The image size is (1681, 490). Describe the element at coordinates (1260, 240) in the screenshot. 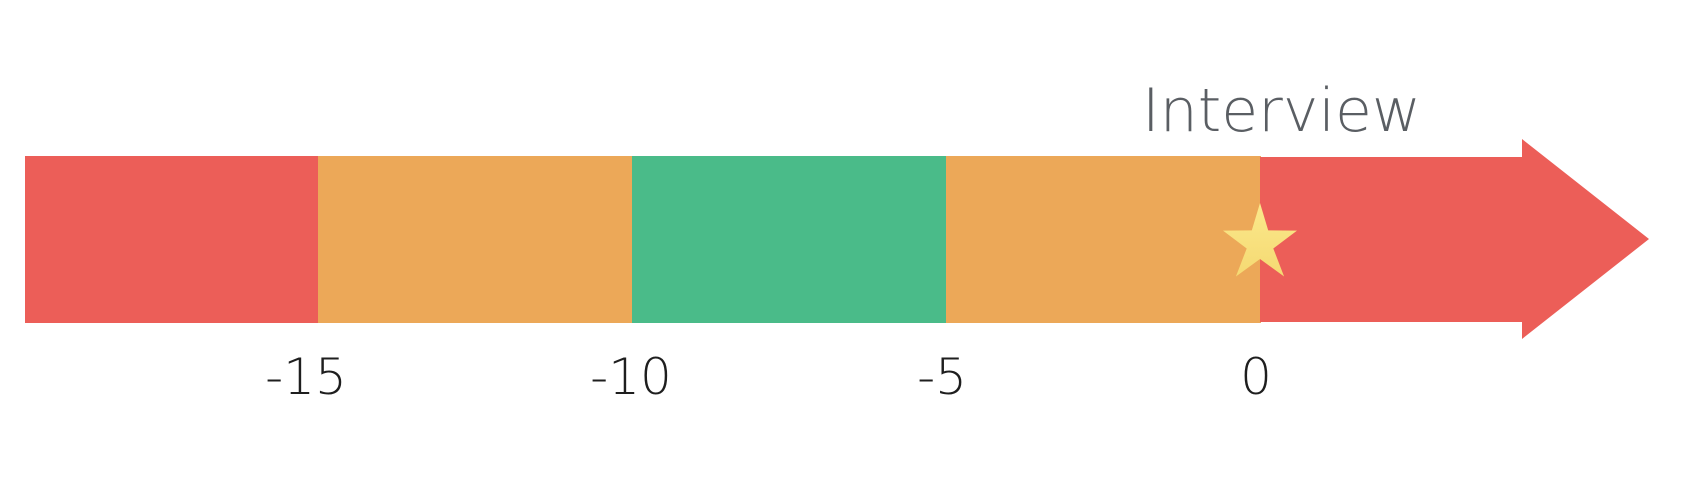

I see `star-icon` at that location.